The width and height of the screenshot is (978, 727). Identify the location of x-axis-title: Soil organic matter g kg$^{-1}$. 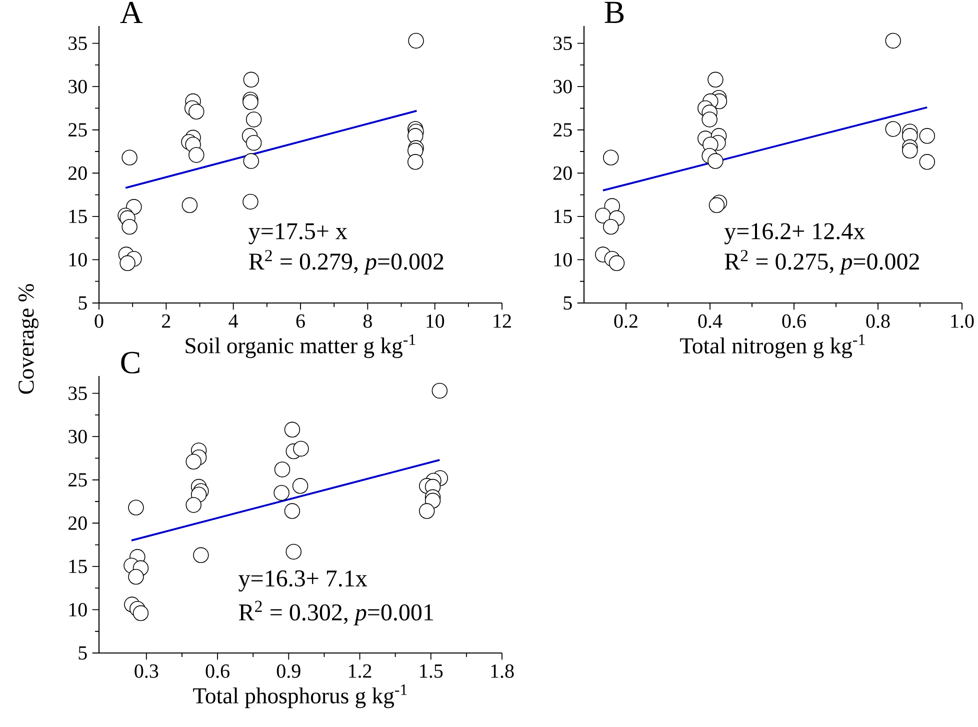
(301, 346).